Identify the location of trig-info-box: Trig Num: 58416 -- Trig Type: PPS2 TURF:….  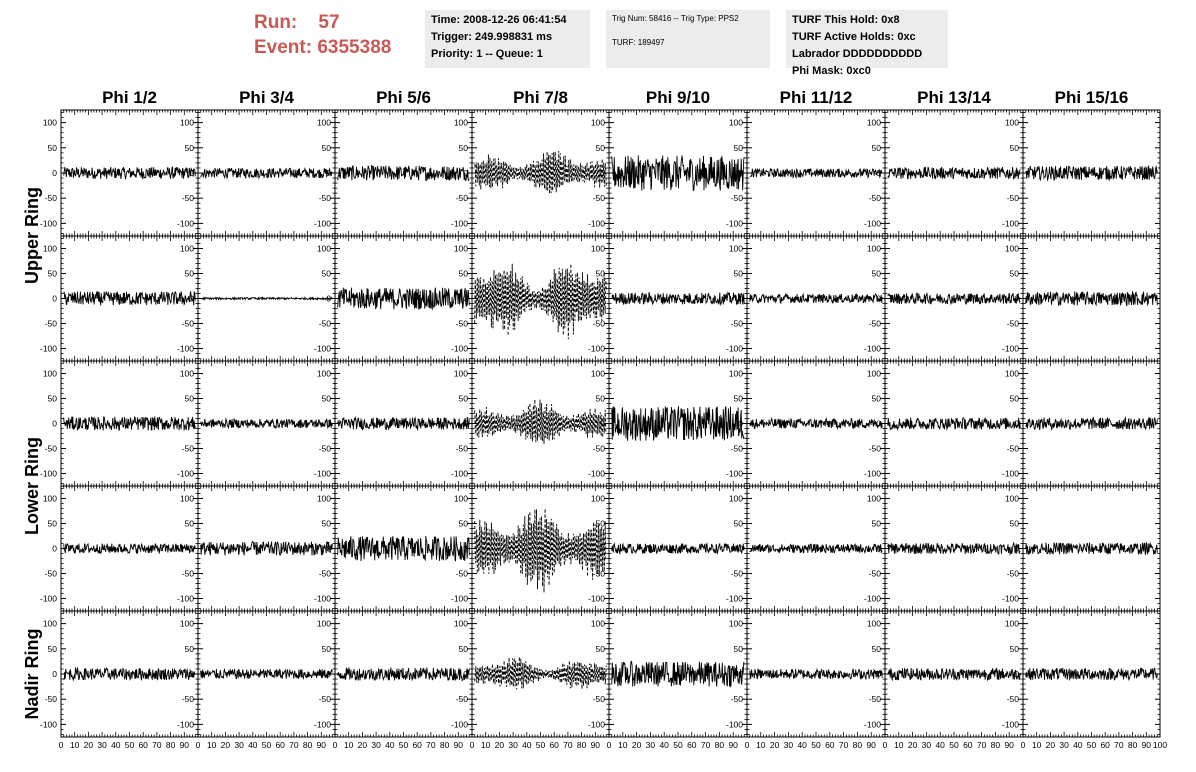
(688, 39).